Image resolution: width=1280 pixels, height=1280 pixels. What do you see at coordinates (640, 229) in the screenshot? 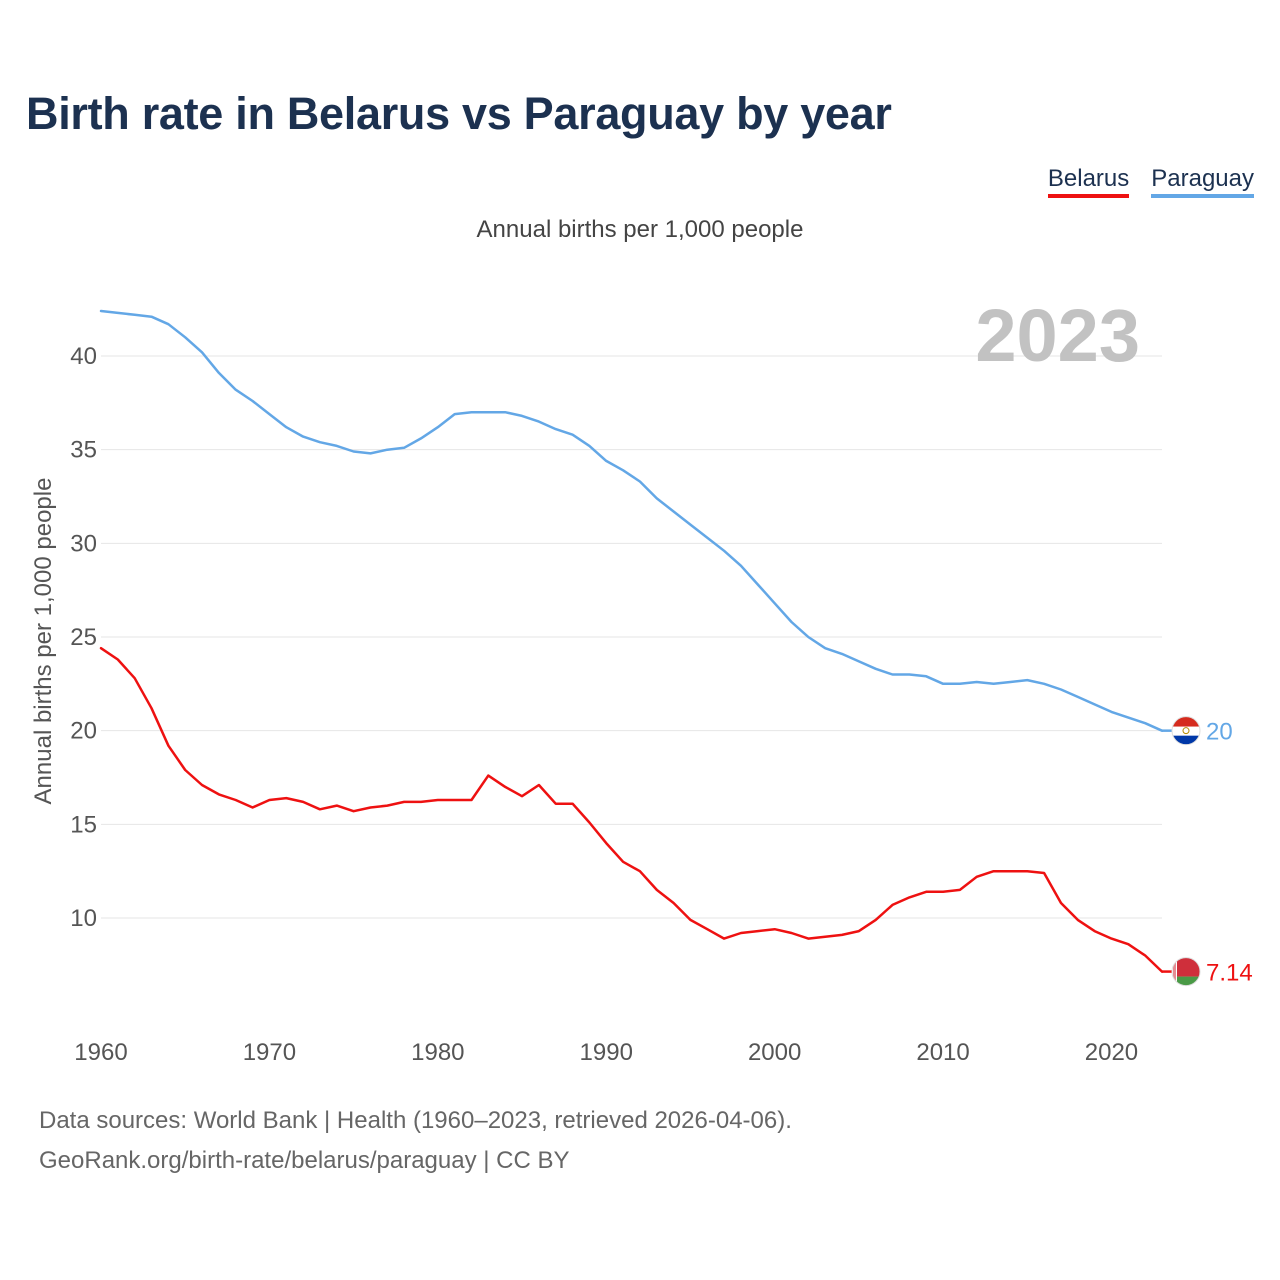
I see `chart-subtitle: Annual births per 1,000 people` at bounding box center [640, 229].